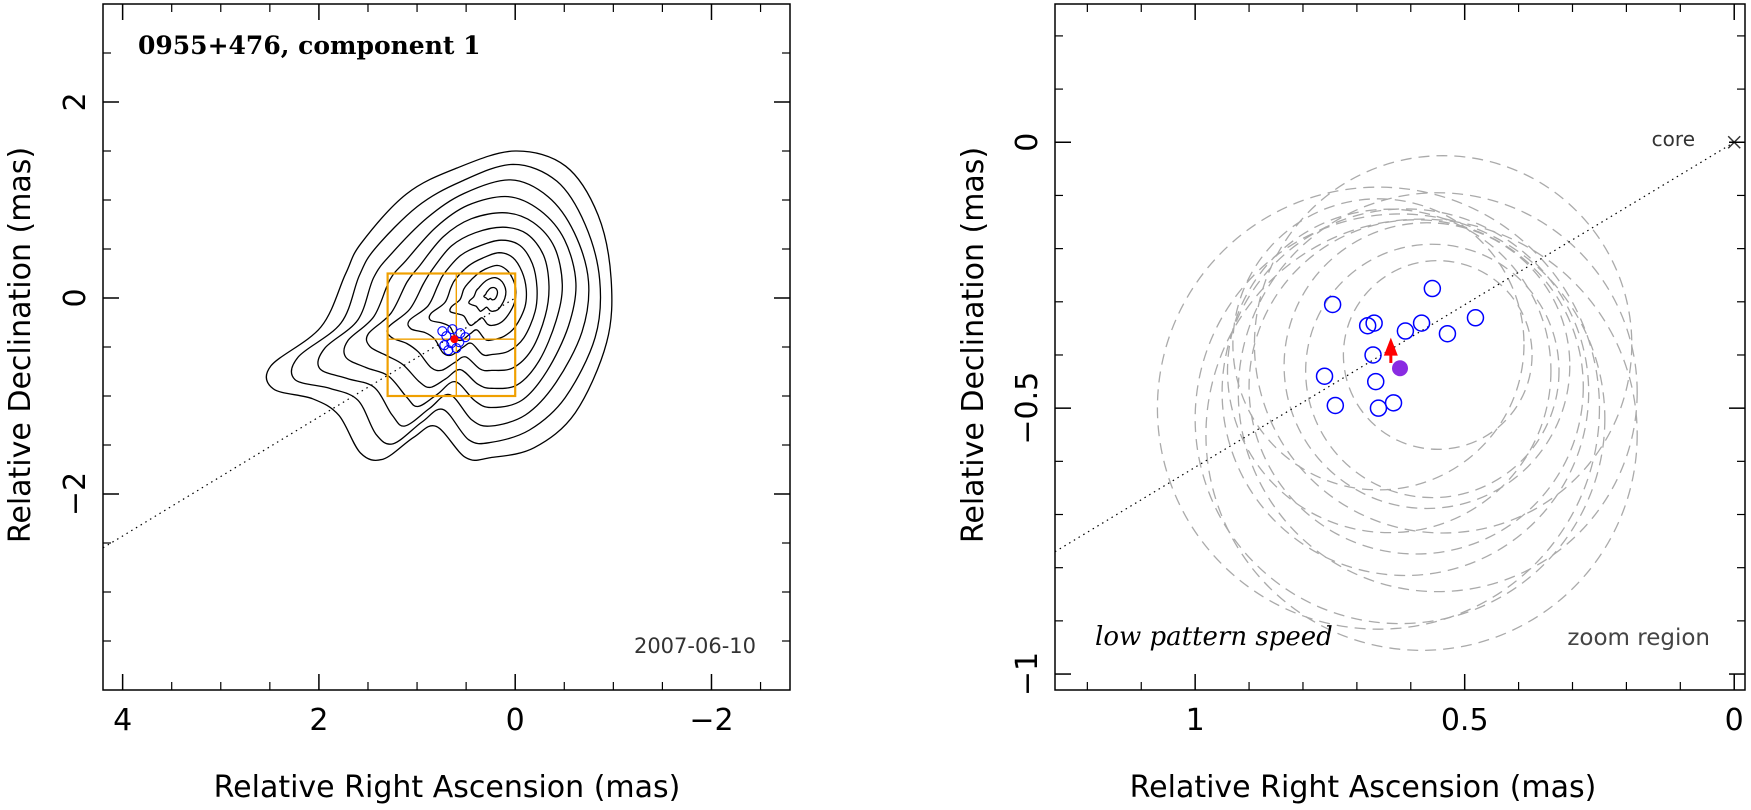 Image resolution: width=1751 pixels, height=810 pixels. I want to click on right-y-axis-label: Relative Declination (mas), so click(973, 345).